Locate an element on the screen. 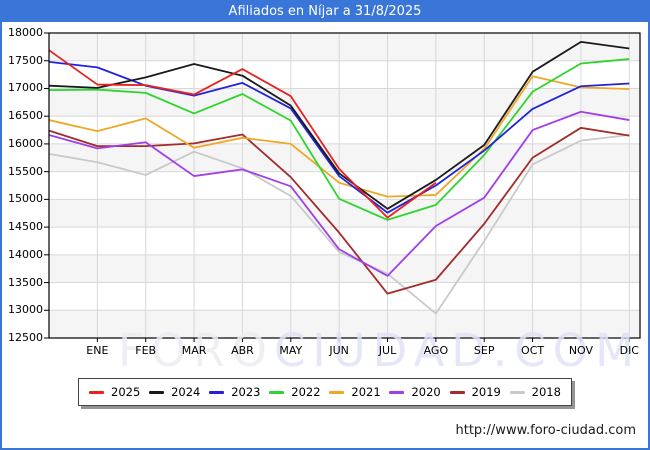 The width and height of the screenshot is (650, 450). page-title: Afiliados en Níjar a 31/8/2025 is located at coordinates (325, 11).